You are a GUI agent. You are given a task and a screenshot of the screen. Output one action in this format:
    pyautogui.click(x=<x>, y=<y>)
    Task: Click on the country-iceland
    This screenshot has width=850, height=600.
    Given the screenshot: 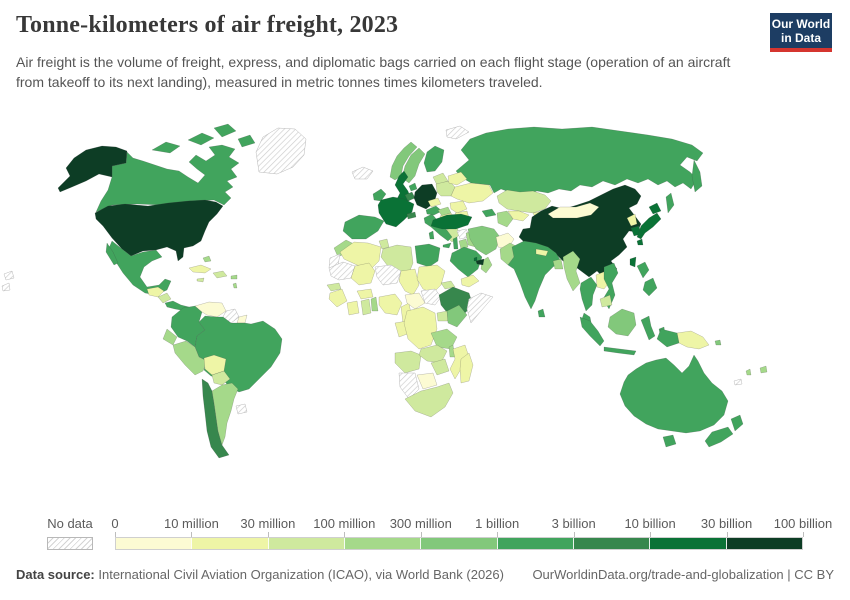 What is the action you would take?
    pyautogui.click(x=362, y=173)
    